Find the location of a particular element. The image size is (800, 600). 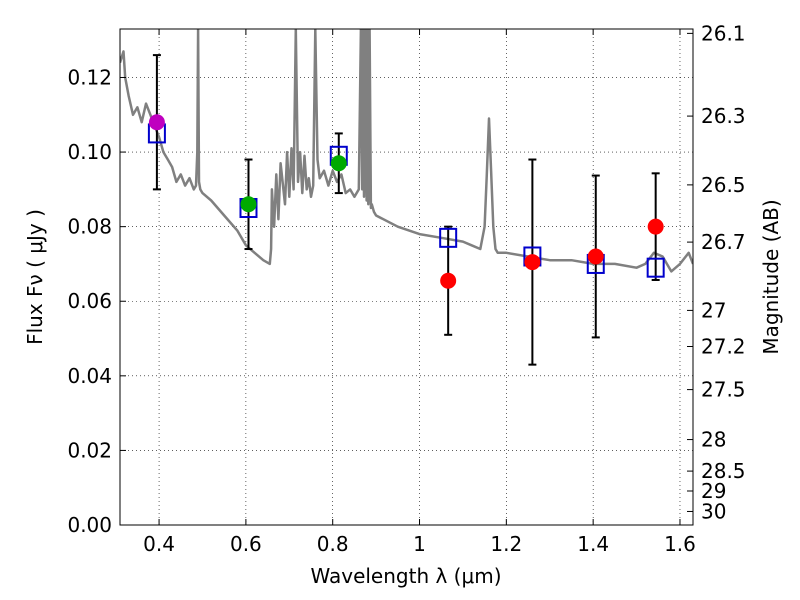

y-axis-label: Flux Fν ( μJy ) is located at coordinates (35, 277).